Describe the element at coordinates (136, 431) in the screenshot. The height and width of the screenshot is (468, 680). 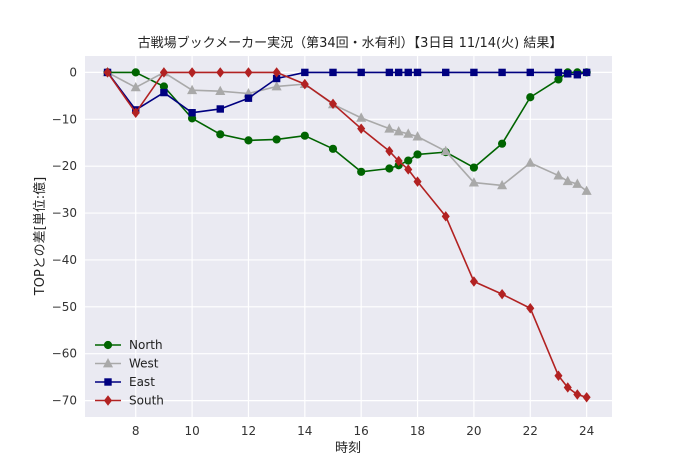
I see `x-tick-label: 8` at that location.